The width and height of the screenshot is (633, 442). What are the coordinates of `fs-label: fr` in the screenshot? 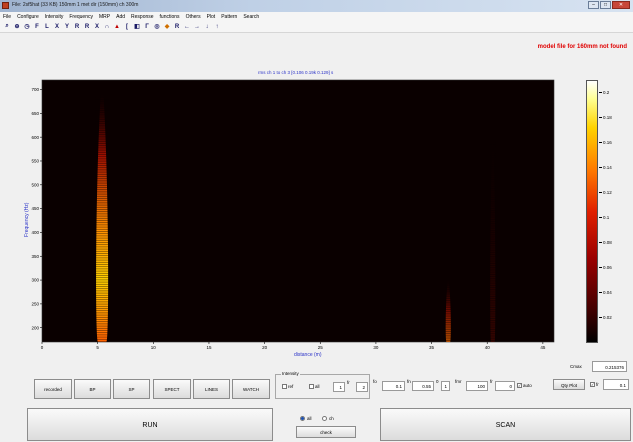 It's located at (491, 381).